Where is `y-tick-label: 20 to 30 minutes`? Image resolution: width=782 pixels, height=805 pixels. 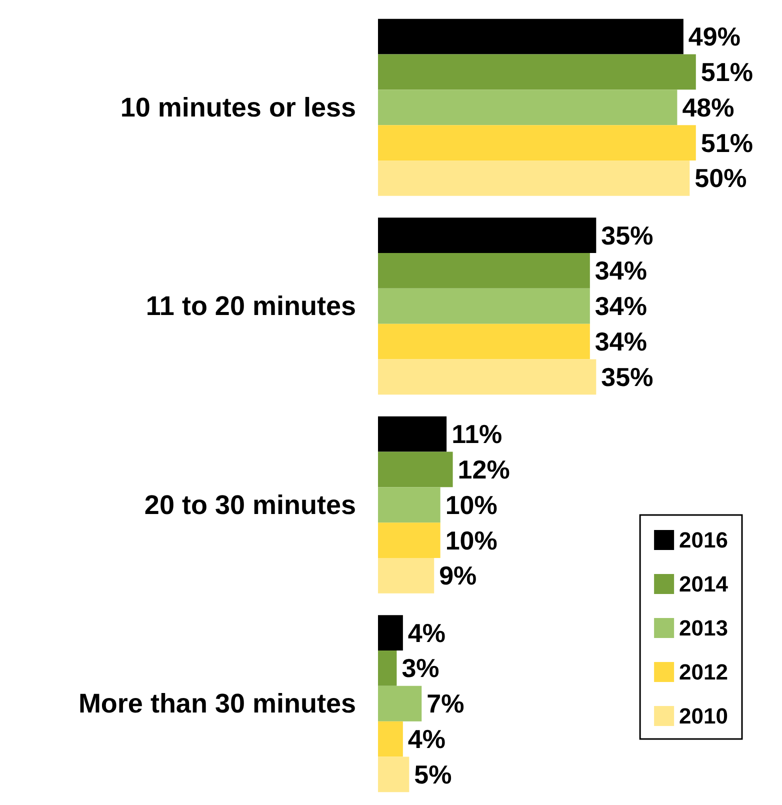 y-tick-label: 20 to 30 minutes is located at coordinates (250, 505).